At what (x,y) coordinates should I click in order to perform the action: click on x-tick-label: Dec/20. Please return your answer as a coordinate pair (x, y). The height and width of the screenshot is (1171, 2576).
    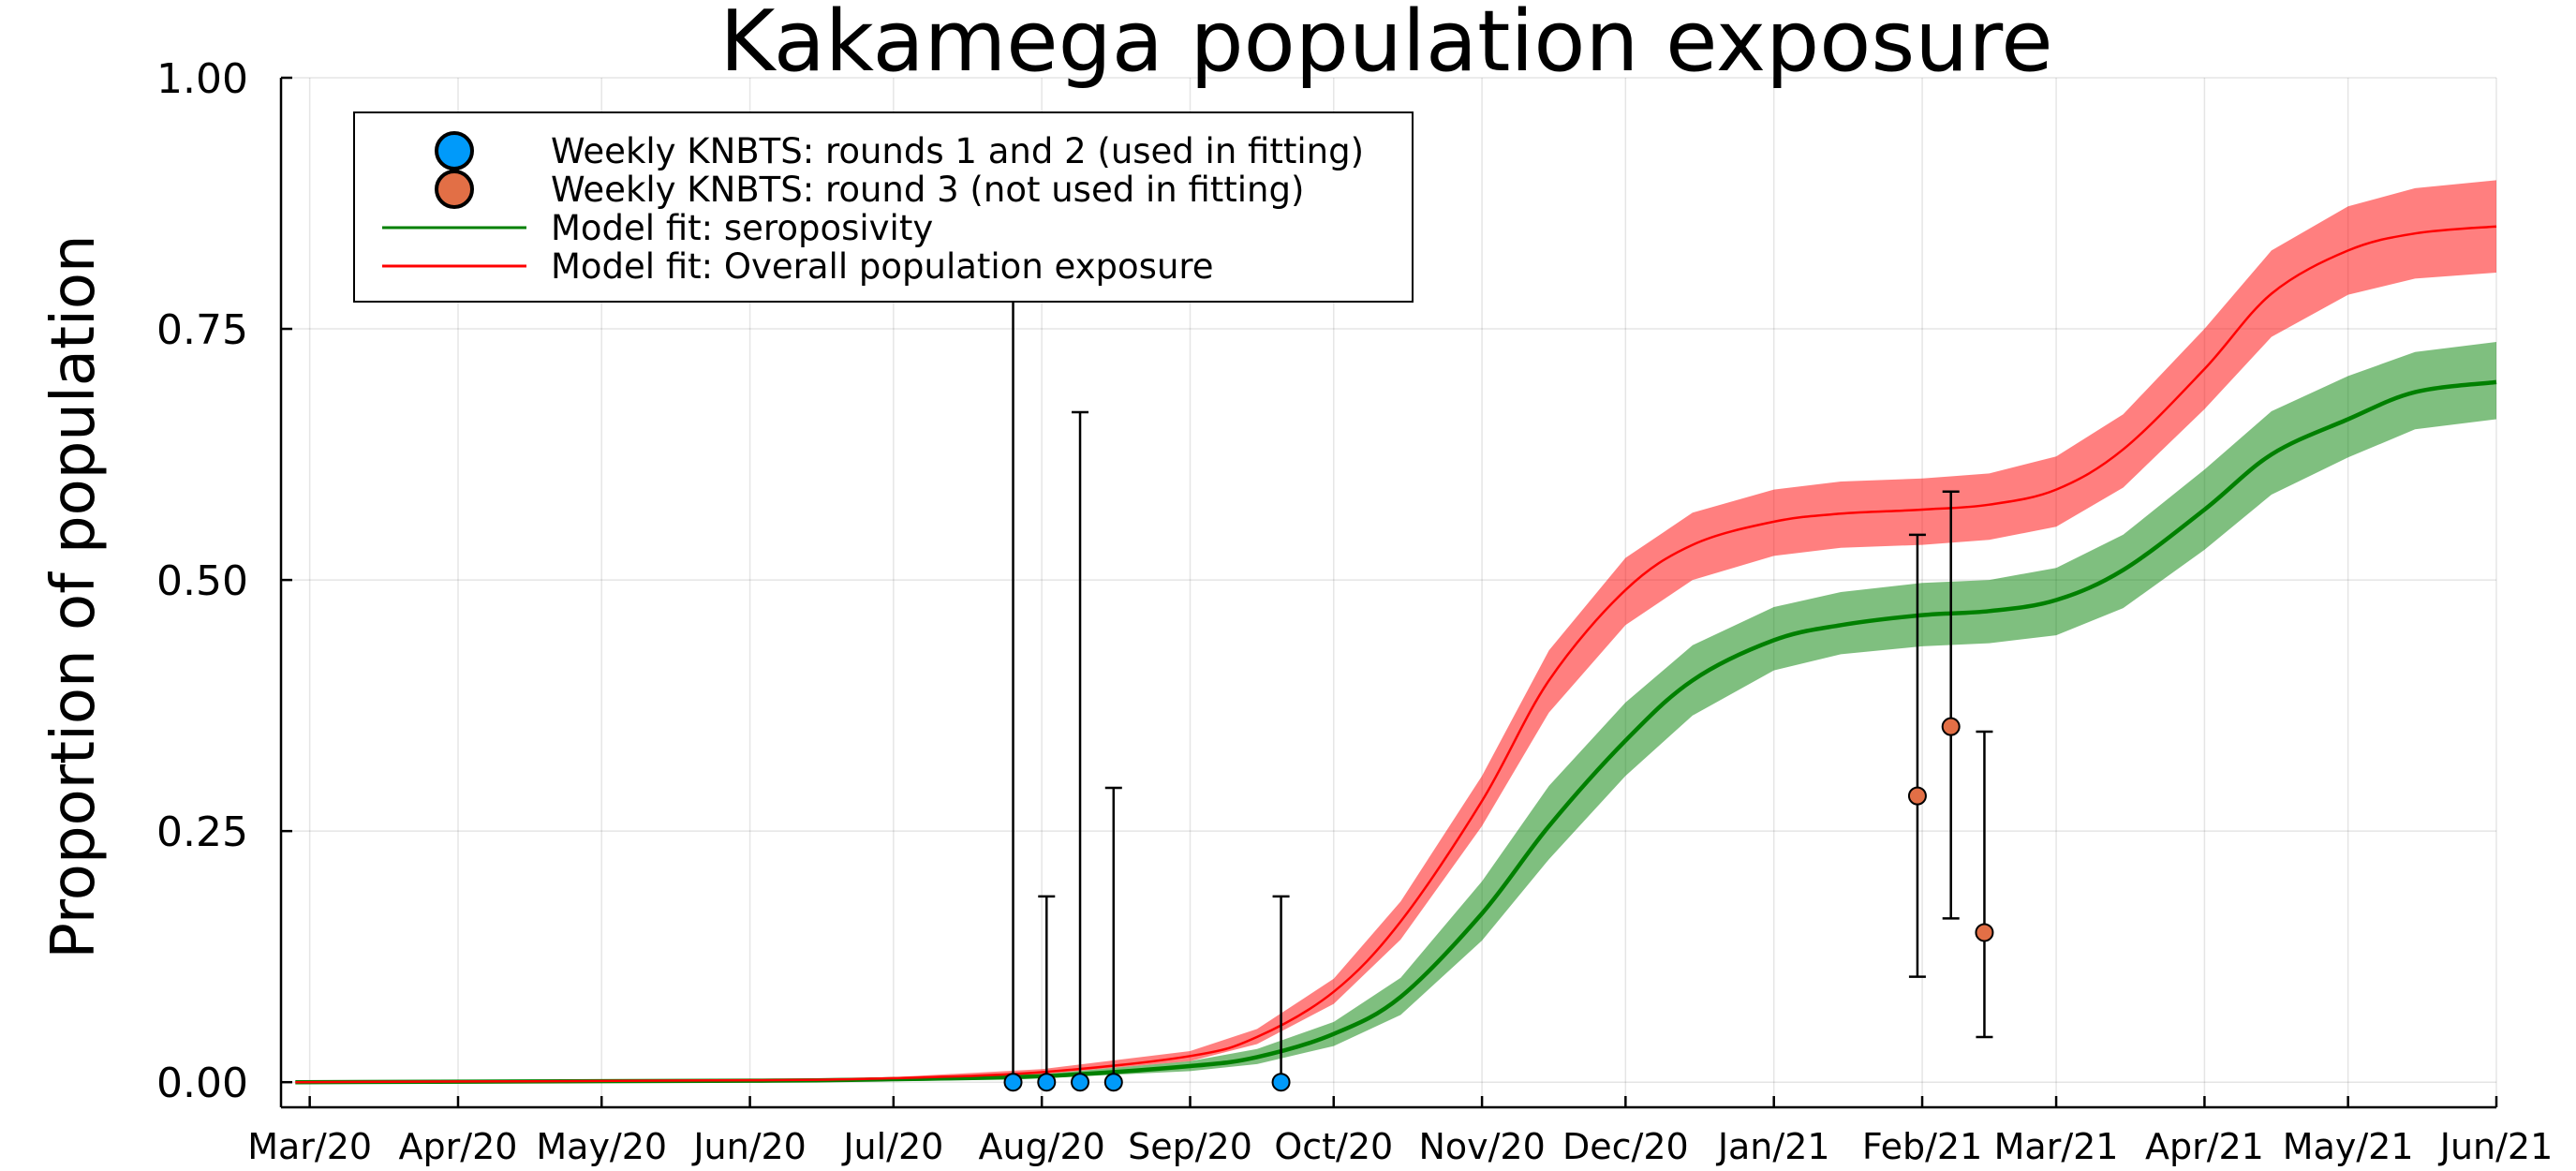
    Looking at the image, I should click on (1625, 1146).